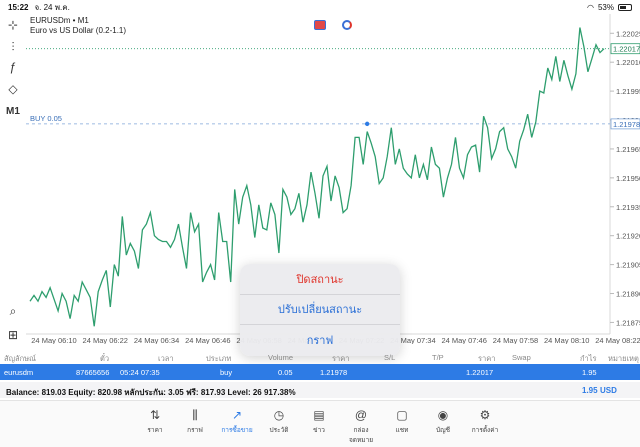 This screenshot has height=447, width=640. Describe the element at coordinates (463, 340) in the screenshot. I see `x-tick-label: 24 May 07:46` at that location.